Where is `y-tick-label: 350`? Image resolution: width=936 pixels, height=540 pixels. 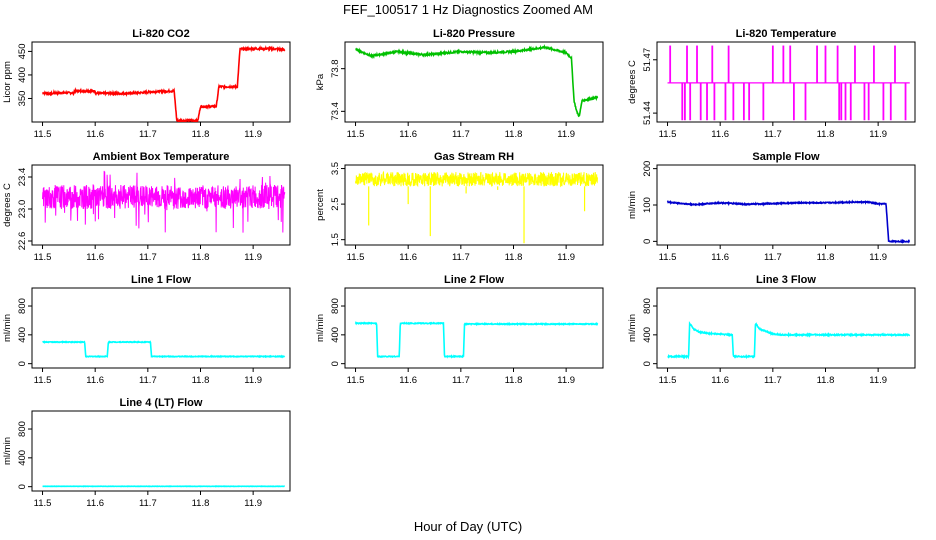
y-tick-label: 350 is located at coordinates (22, 99).